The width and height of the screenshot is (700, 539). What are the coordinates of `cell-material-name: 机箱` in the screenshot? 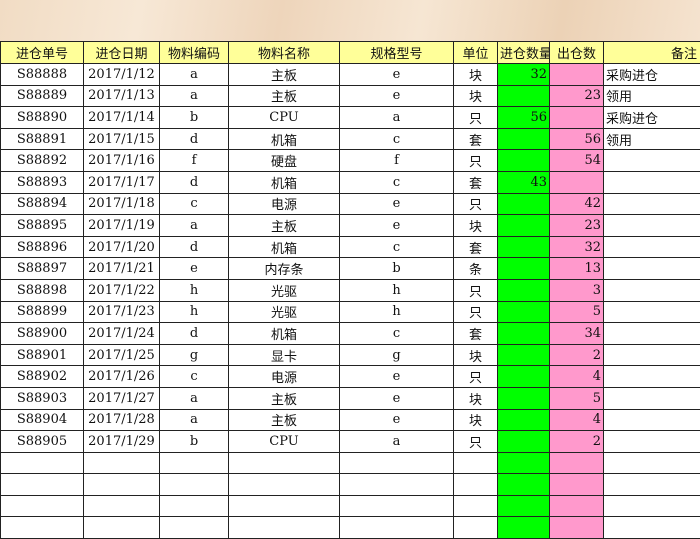 It's located at (284, 334).